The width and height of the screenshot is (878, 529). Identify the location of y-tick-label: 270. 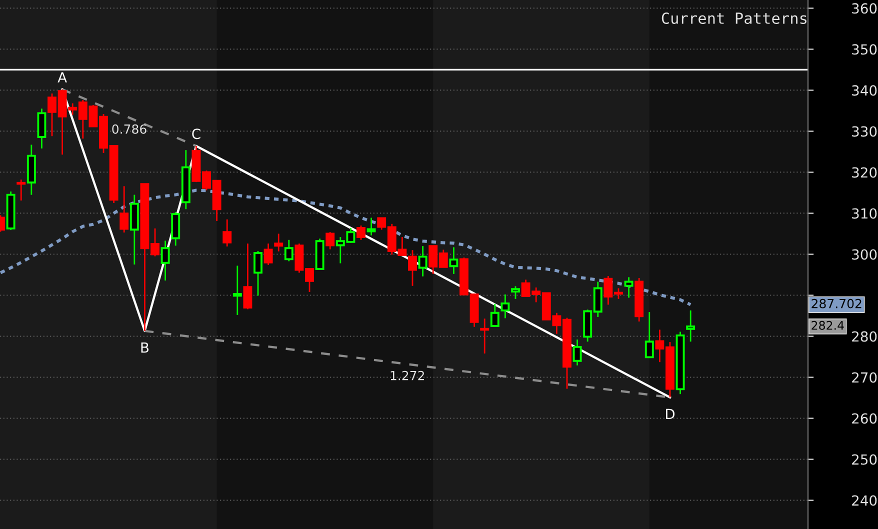
(864, 377).